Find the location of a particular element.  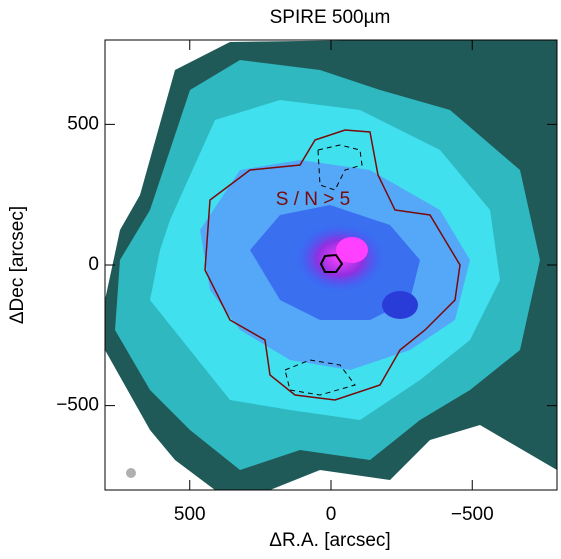

x-tick-label: 500 is located at coordinates (190, 514).